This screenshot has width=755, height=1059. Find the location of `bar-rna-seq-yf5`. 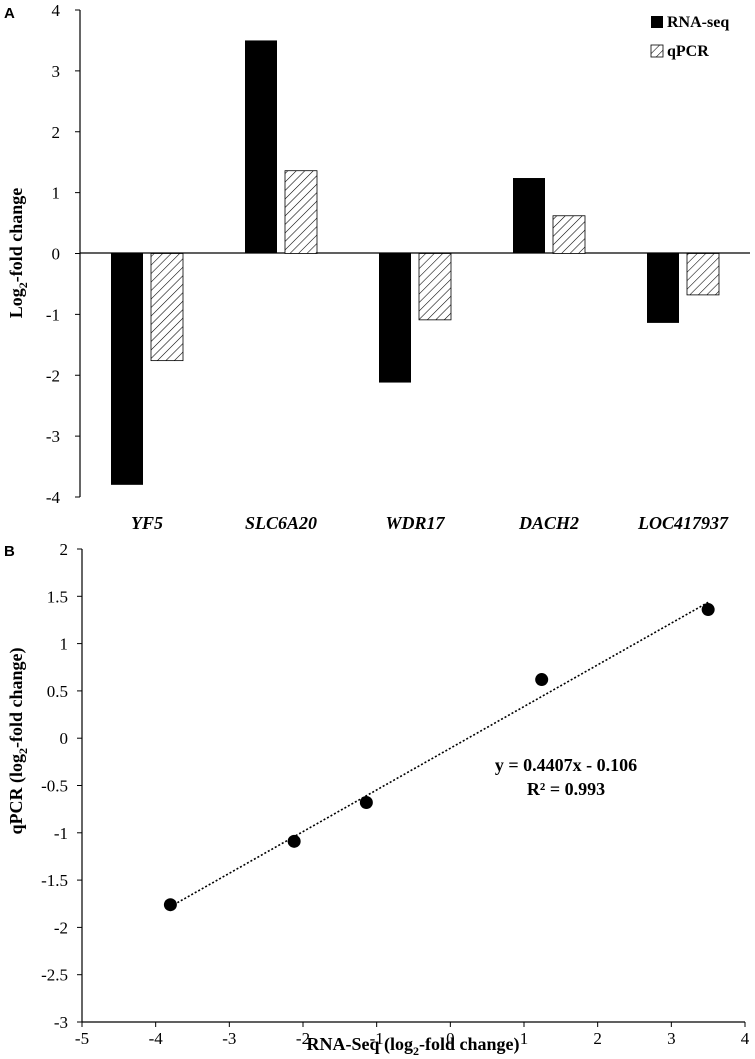

bar-rna-seq-yf5 is located at coordinates (127, 369).